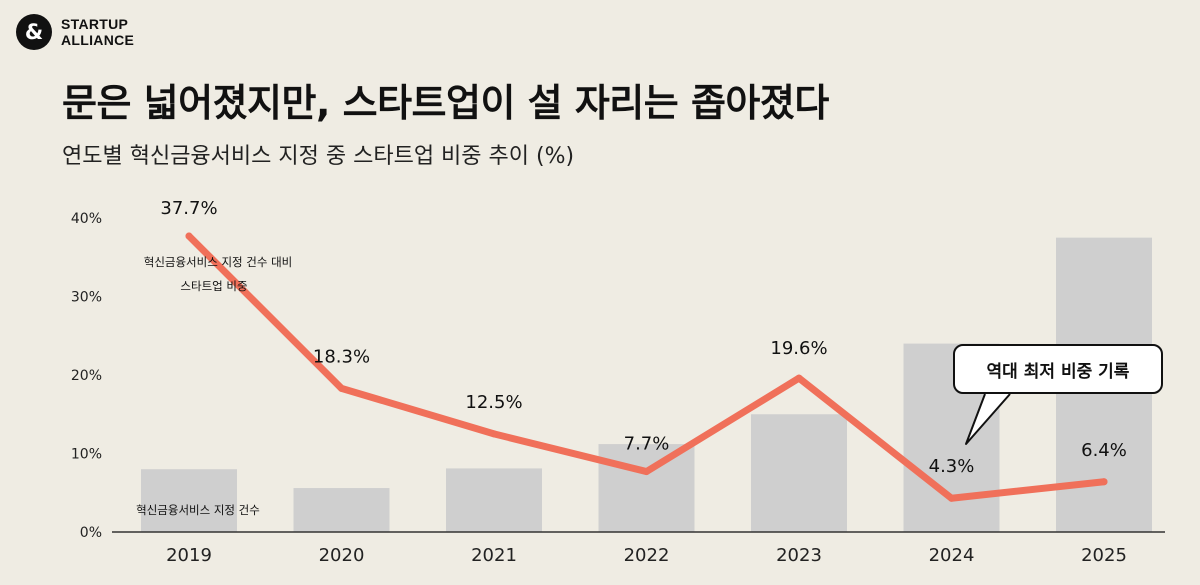  Describe the element at coordinates (189, 236) in the screenshot. I see `line-point-2019` at that location.